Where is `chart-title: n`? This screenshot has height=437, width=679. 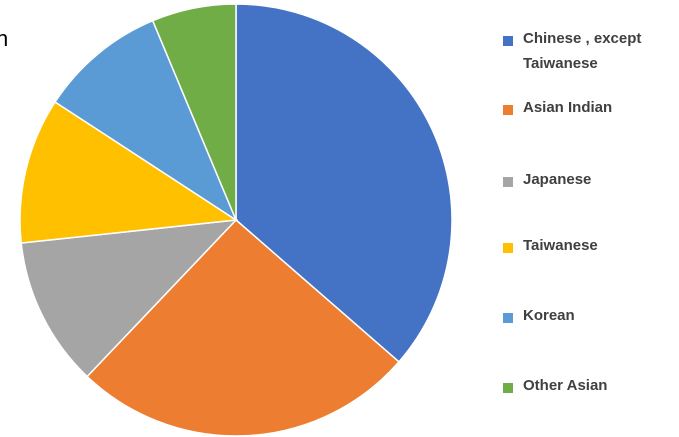 chart-title: n is located at coordinates (4, 38).